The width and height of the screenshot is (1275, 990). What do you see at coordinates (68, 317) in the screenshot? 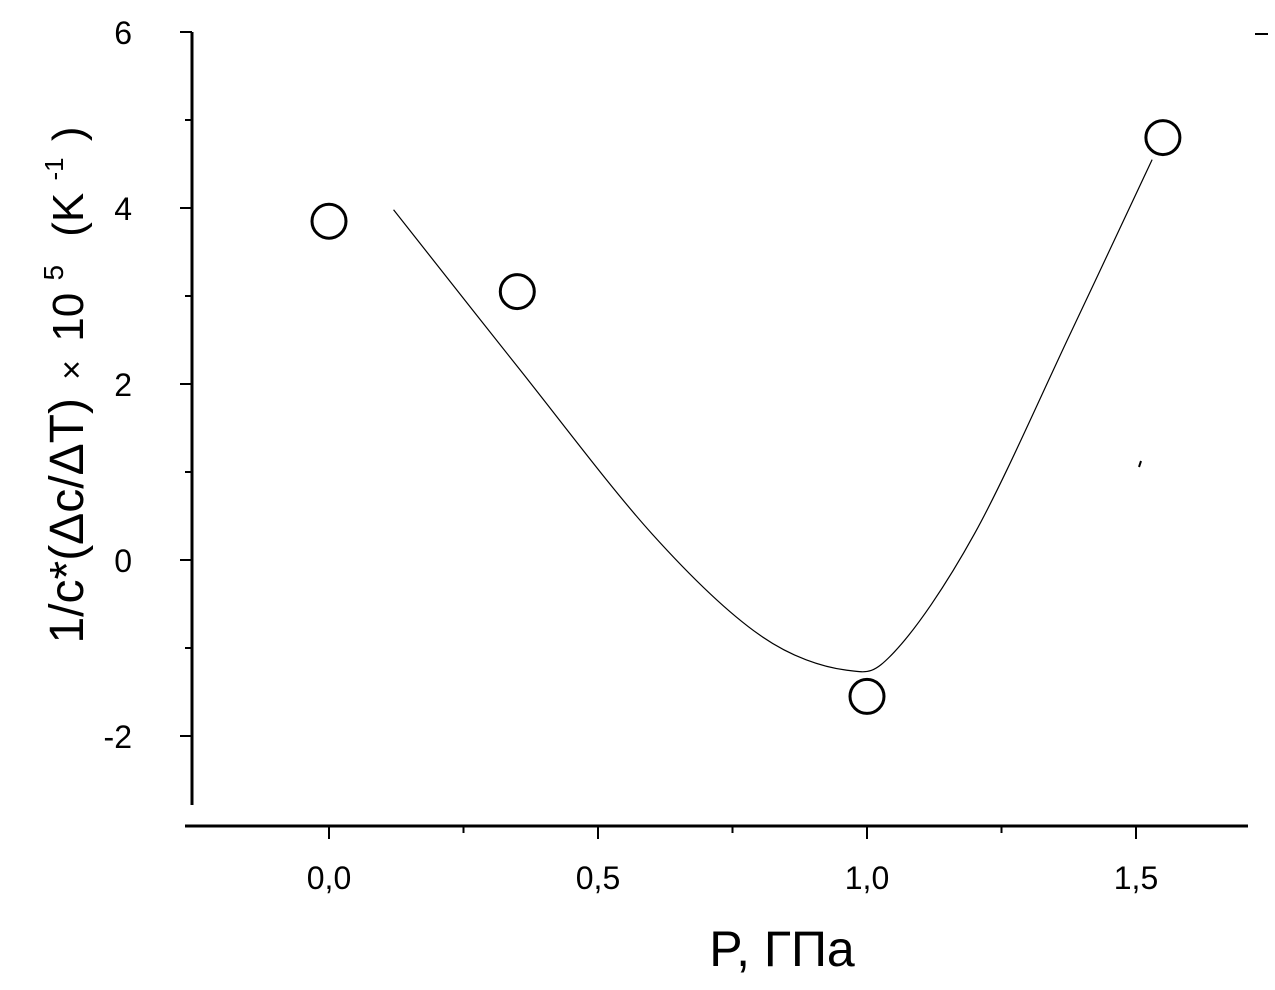
I see `y-axis-title-base: 10` at bounding box center [68, 317].